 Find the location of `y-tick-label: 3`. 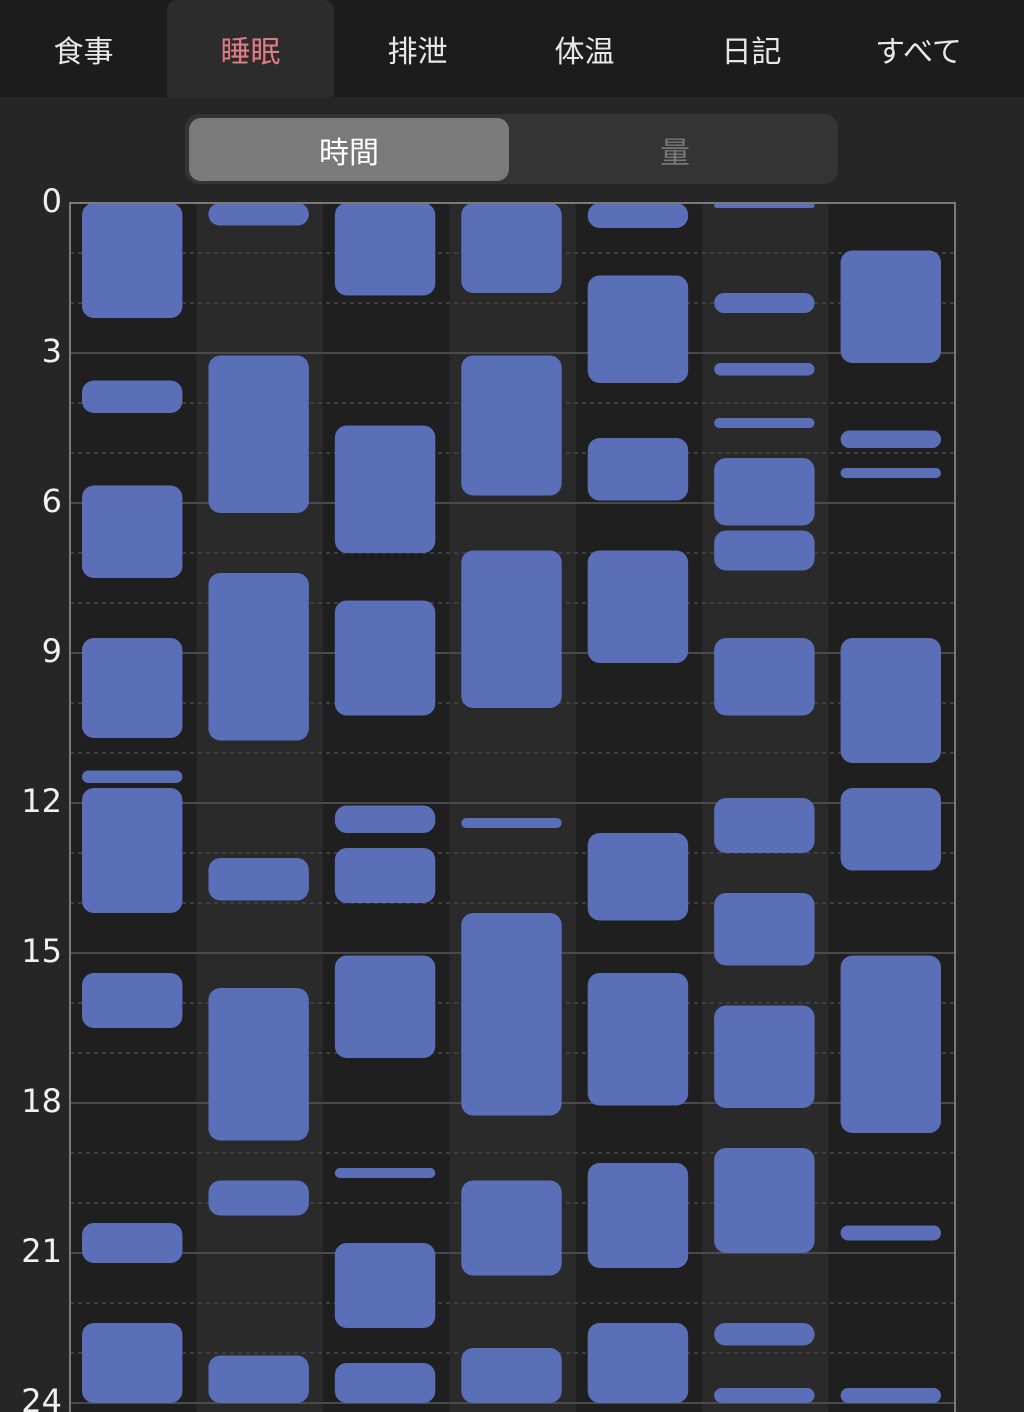

y-tick-label: 3 is located at coordinates (52, 351).